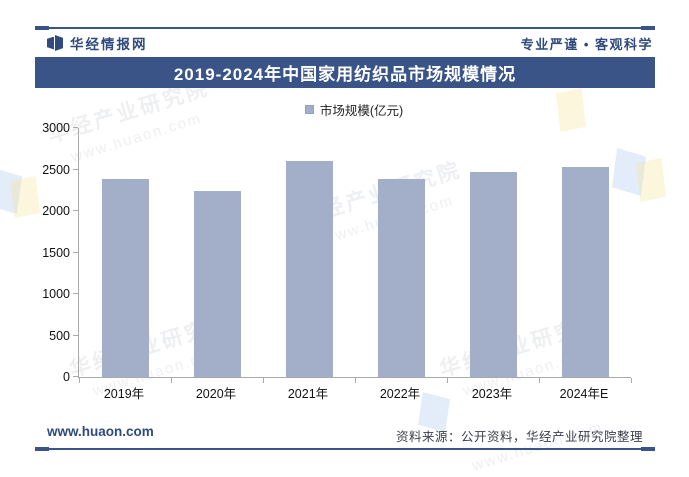 This screenshot has height=477, width=689. I want to click on header: 华经情报网 专业严谨 • 客观科学, so click(345, 42).